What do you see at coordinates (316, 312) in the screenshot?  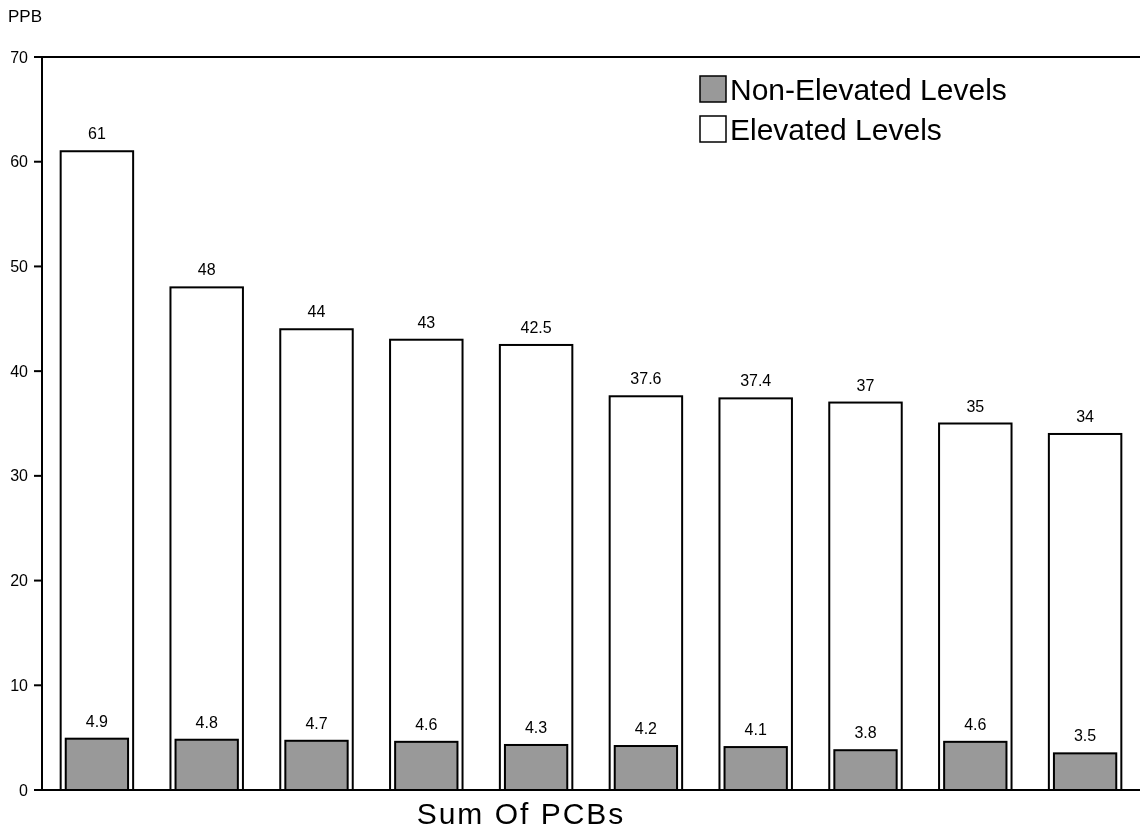 I see `data-label: 44` at bounding box center [316, 312].